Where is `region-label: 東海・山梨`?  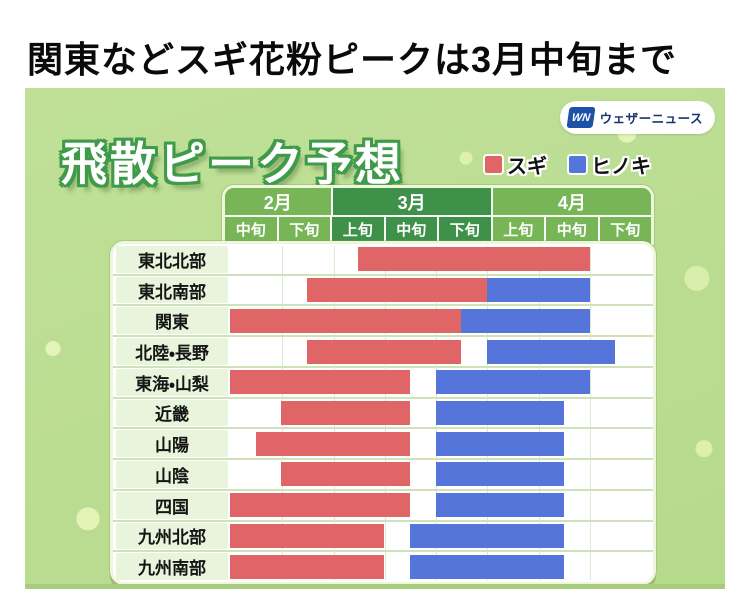
region-label: 東海・山梨 is located at coordinates (172, 382).